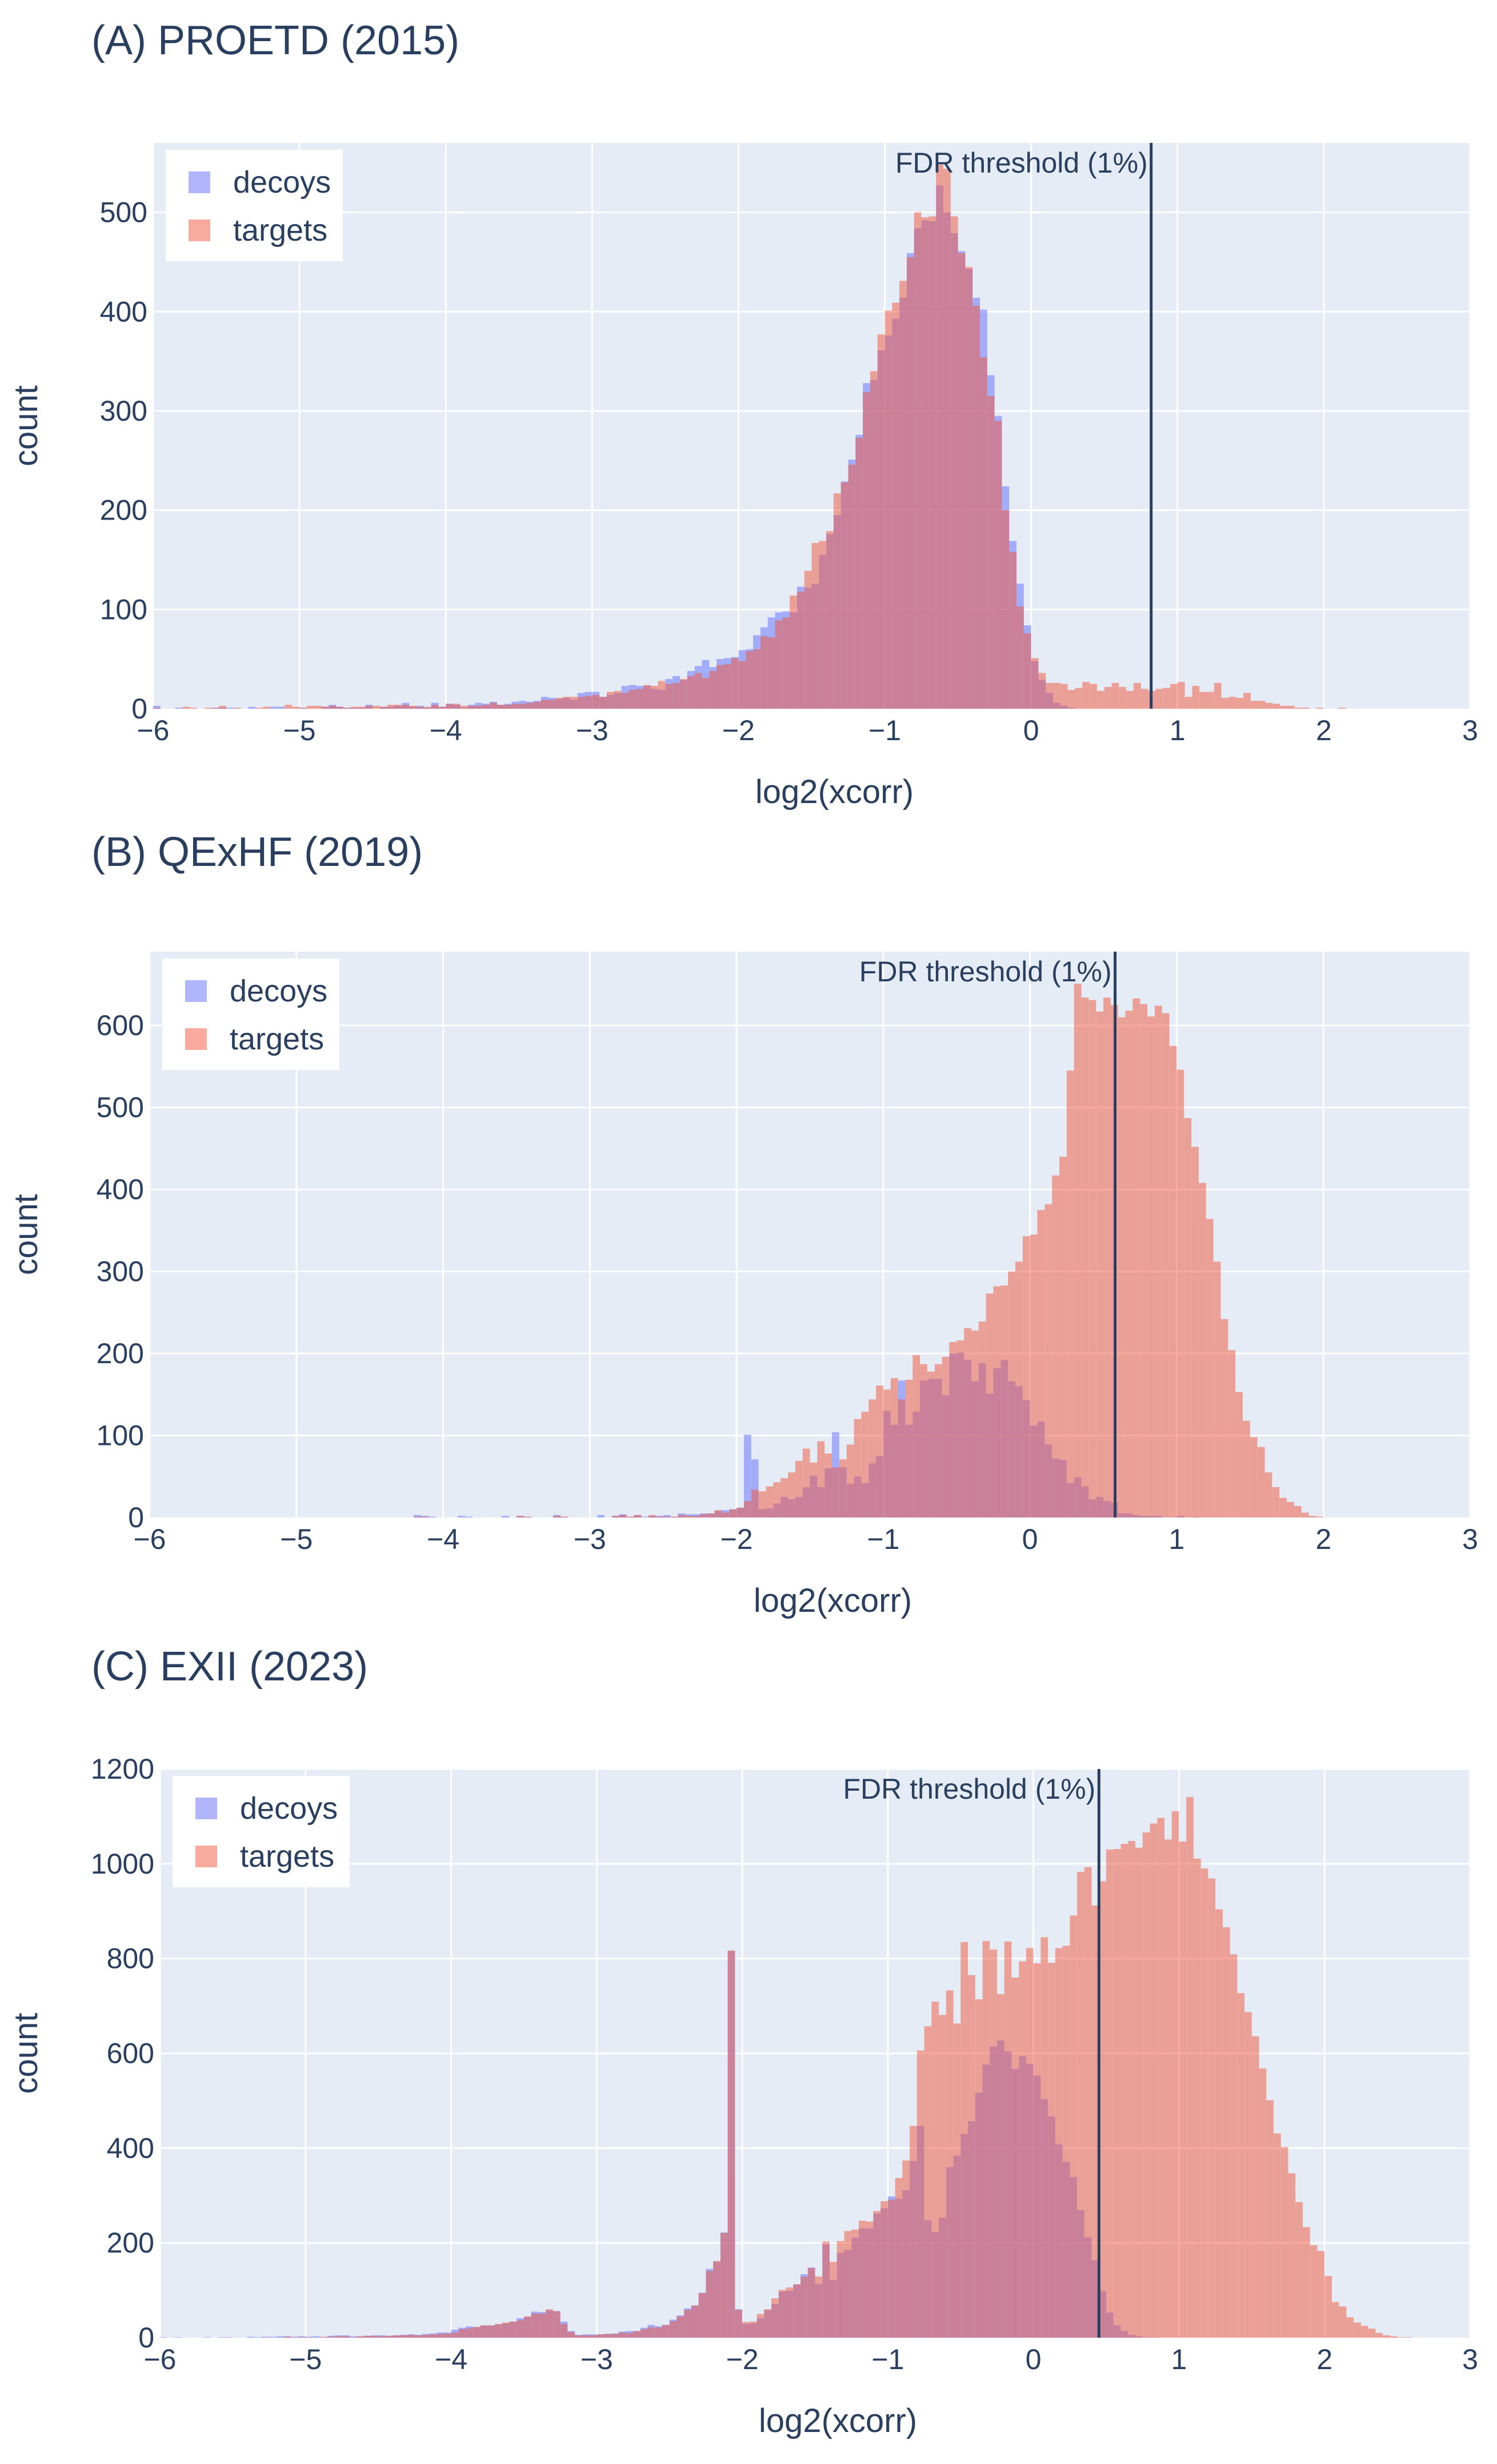 The width and height of the screenshot is (1497, 2464). I want to click on y-tick-label: 400, so click(120, 1189).